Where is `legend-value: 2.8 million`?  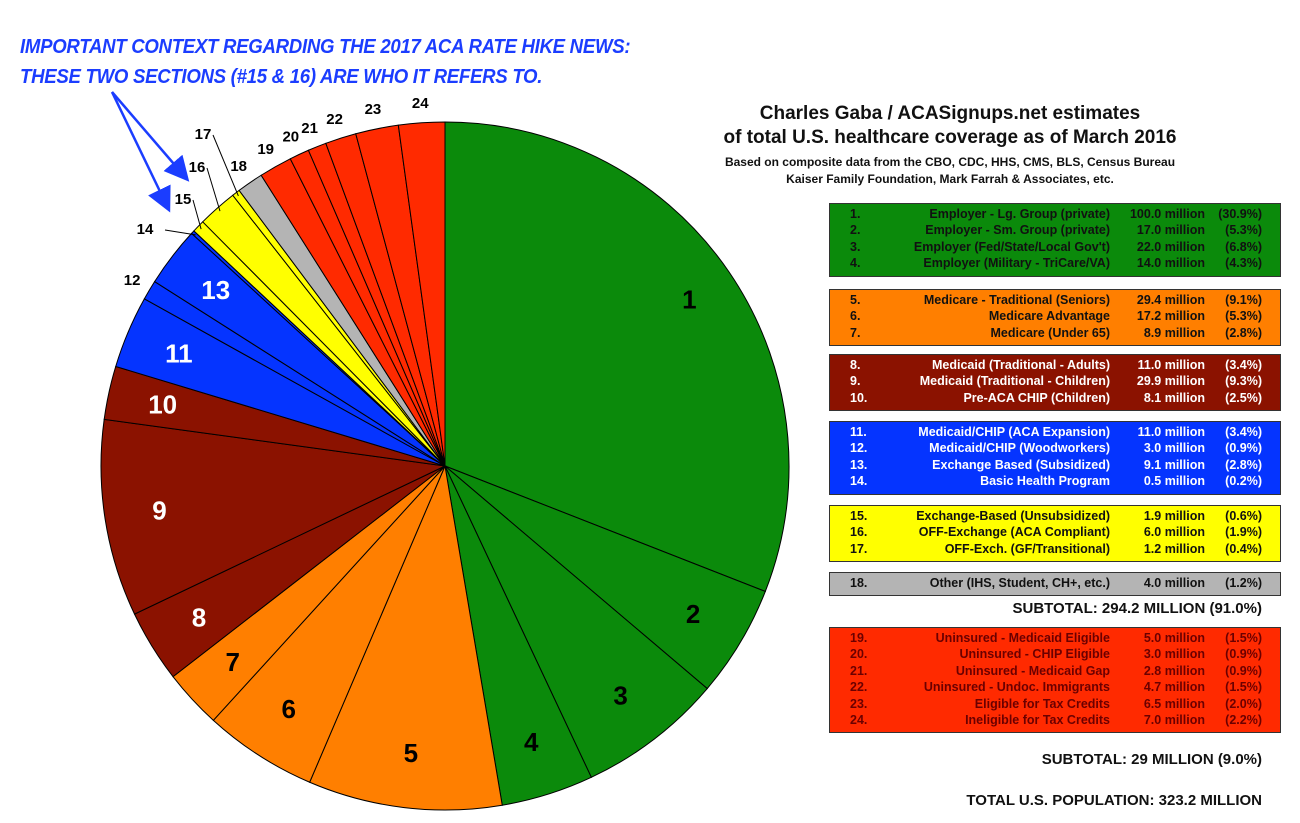 legend-value: 2.8 million is located at coordinates (1174, 670).